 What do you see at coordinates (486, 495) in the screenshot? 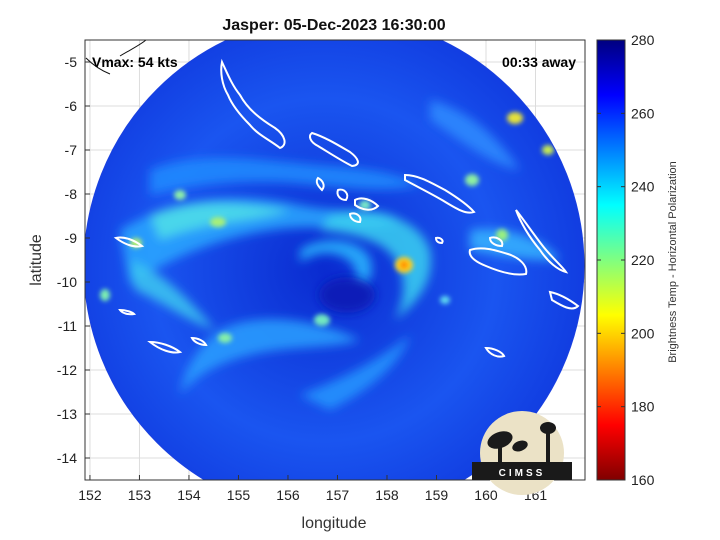
I see `x-tick-label: 160` at bounding box center [486, 495].